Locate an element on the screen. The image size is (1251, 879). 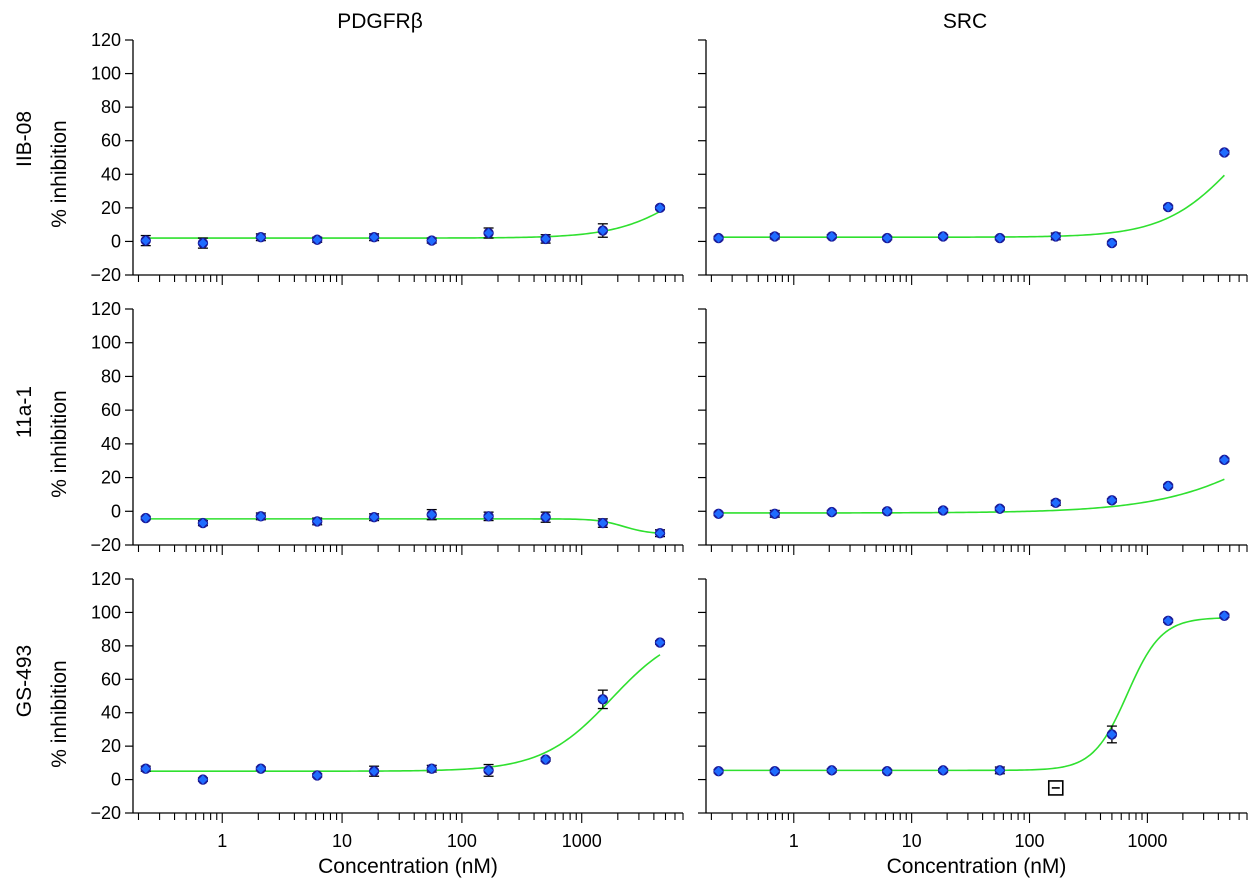
y-axis-label-row-3: % inhibition is located at coordinates (59, 713).